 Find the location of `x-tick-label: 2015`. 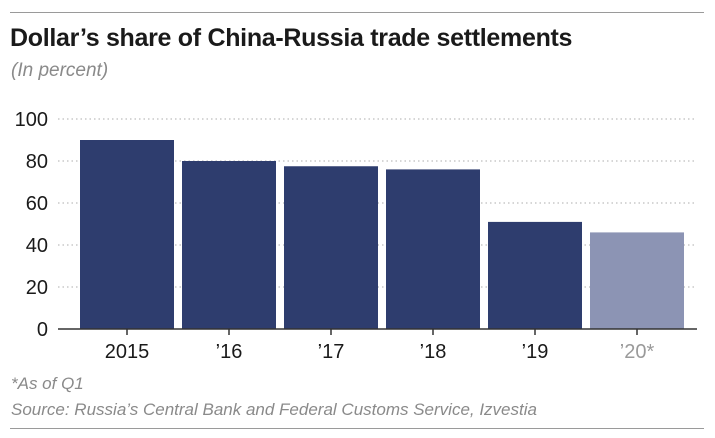

x-tick-label: 2015 is located at coordinates (127, 352).